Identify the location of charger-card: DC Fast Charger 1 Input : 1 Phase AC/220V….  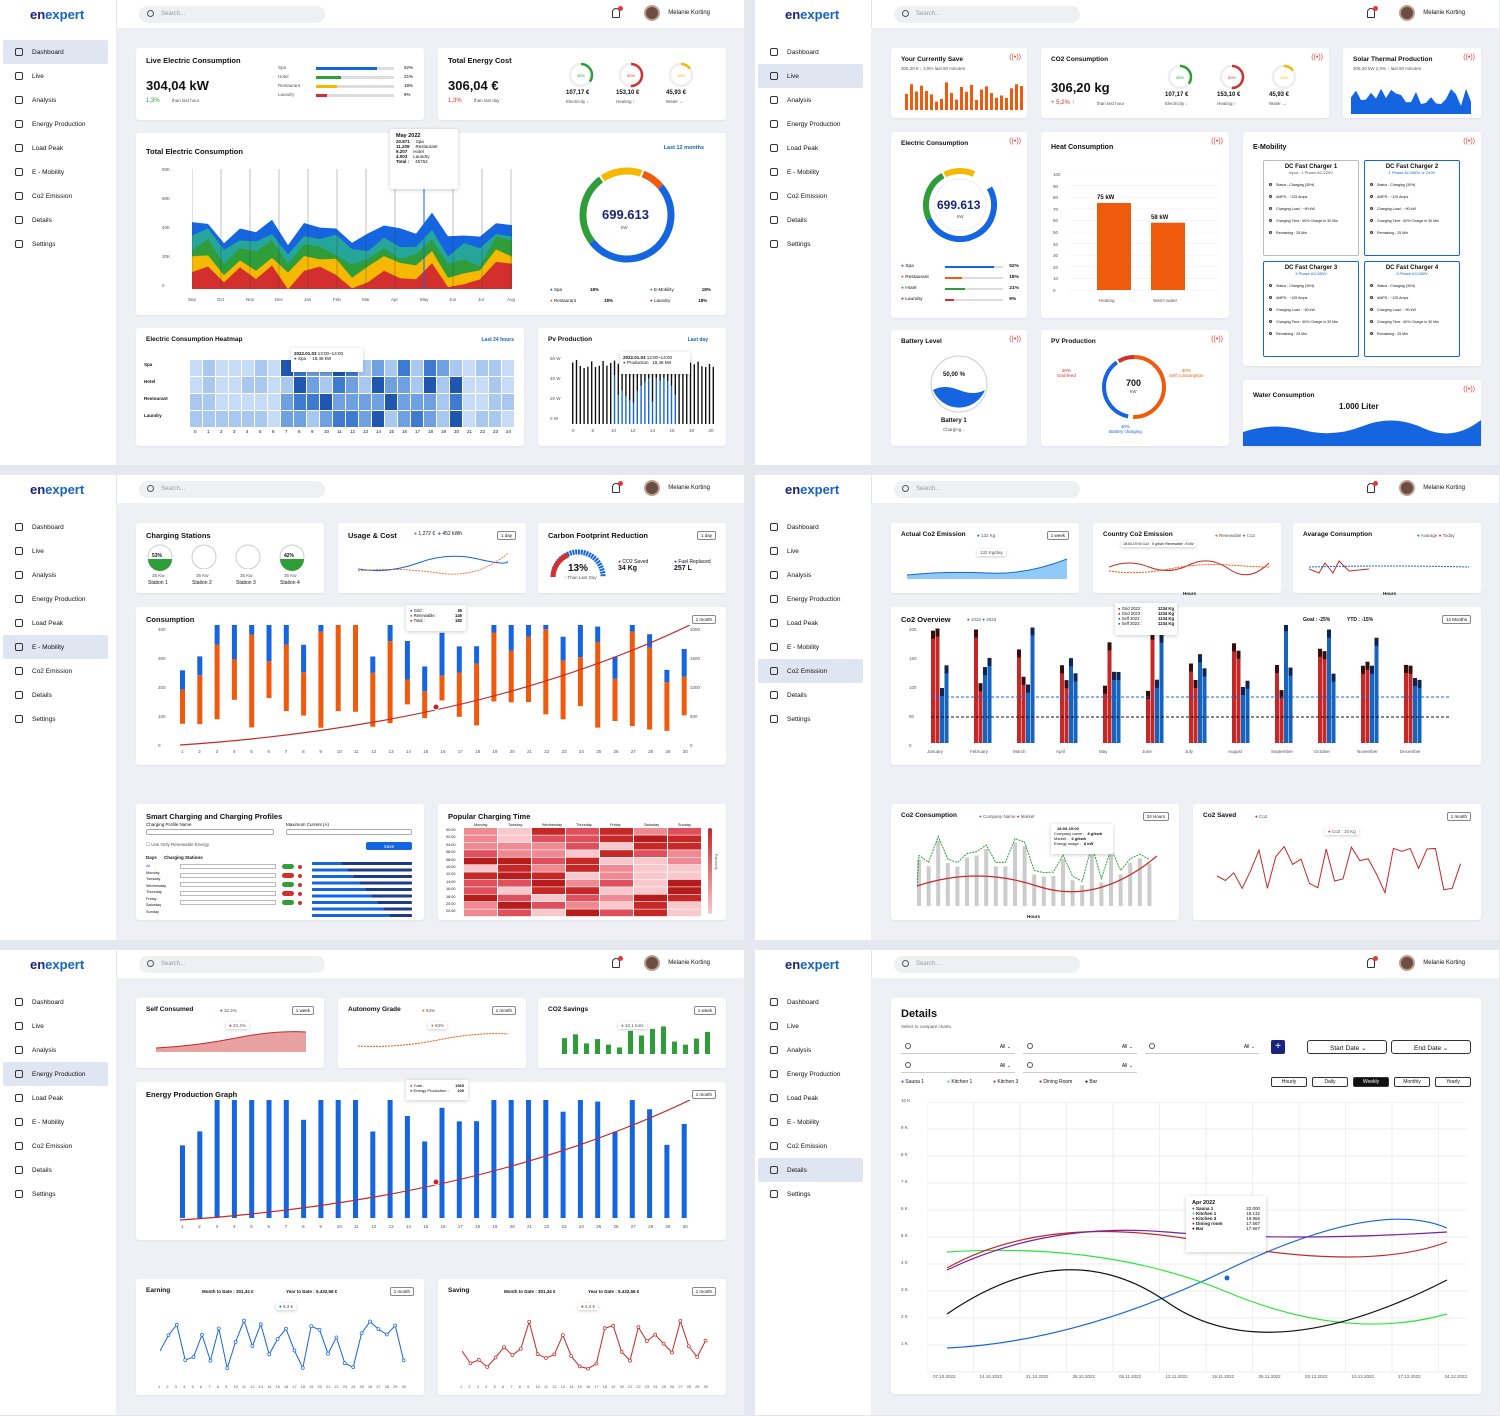
(1311, 208).